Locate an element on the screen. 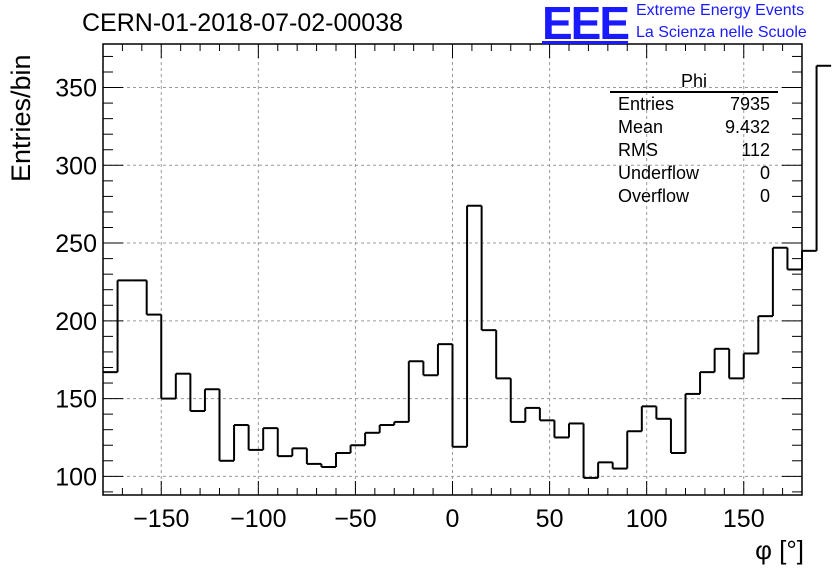 The width and height of the screenshot is (836, 572). y-tick-label: 350 is located at coordinates (76, 89).